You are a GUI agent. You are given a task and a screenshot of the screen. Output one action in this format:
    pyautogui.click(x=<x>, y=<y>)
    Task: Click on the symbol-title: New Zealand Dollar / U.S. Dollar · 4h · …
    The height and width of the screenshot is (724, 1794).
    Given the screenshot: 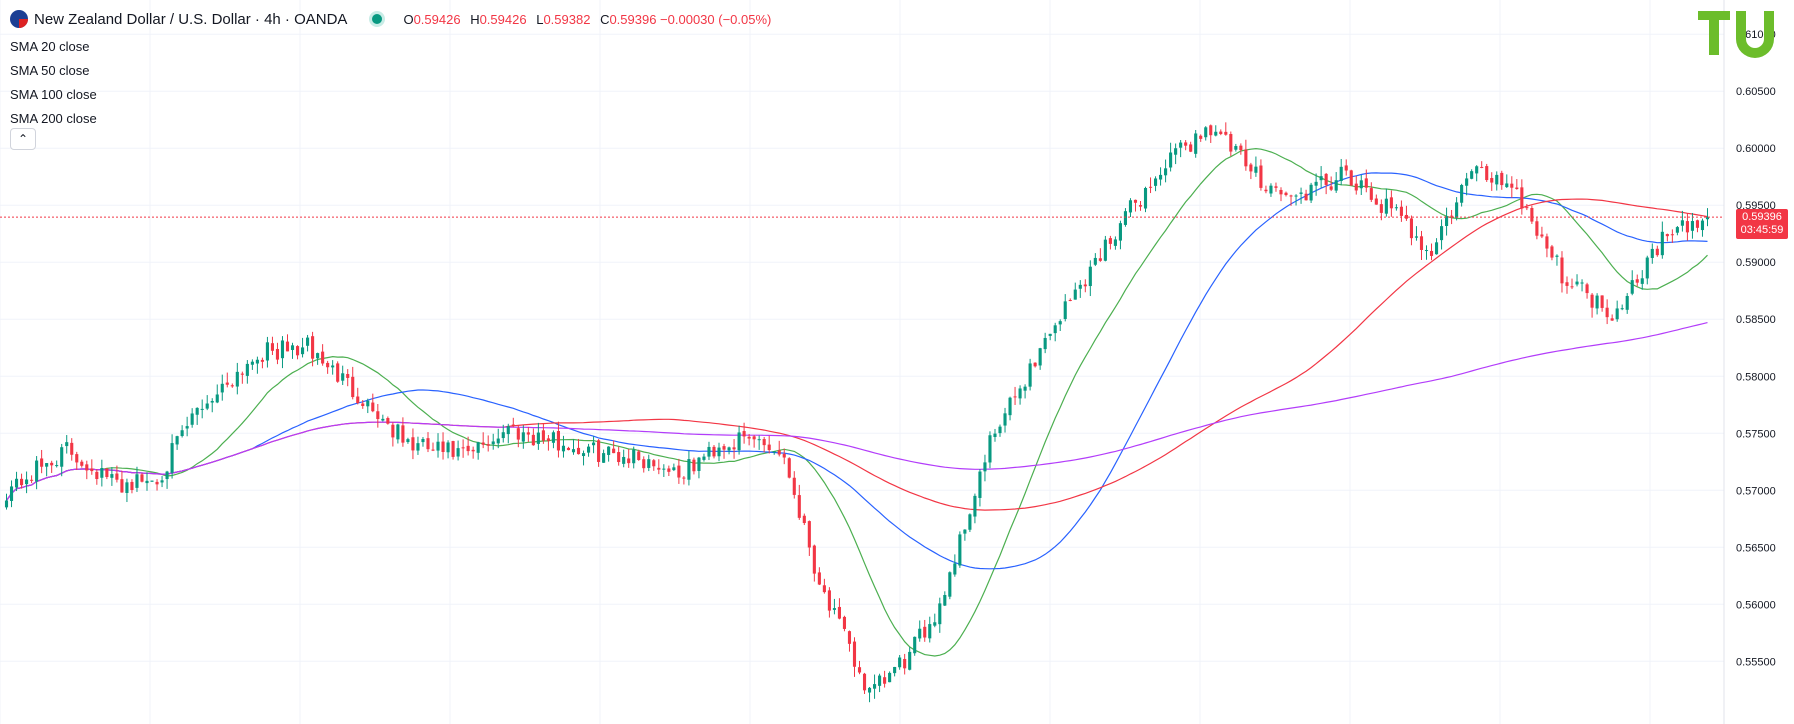 What is the action you would take?
    pyautogui.click(x=191, y=19)
    